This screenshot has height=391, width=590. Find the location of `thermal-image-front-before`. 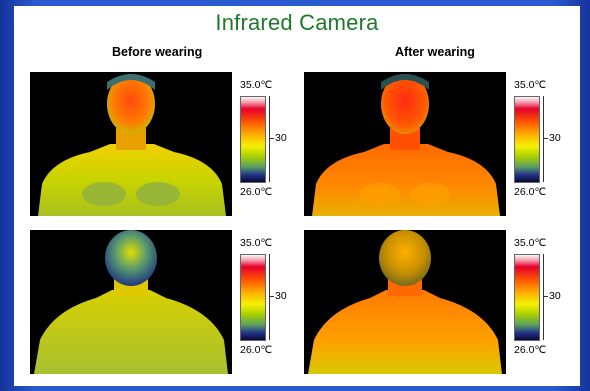

thermal-image-front-before is located at coordinates (131, 144).